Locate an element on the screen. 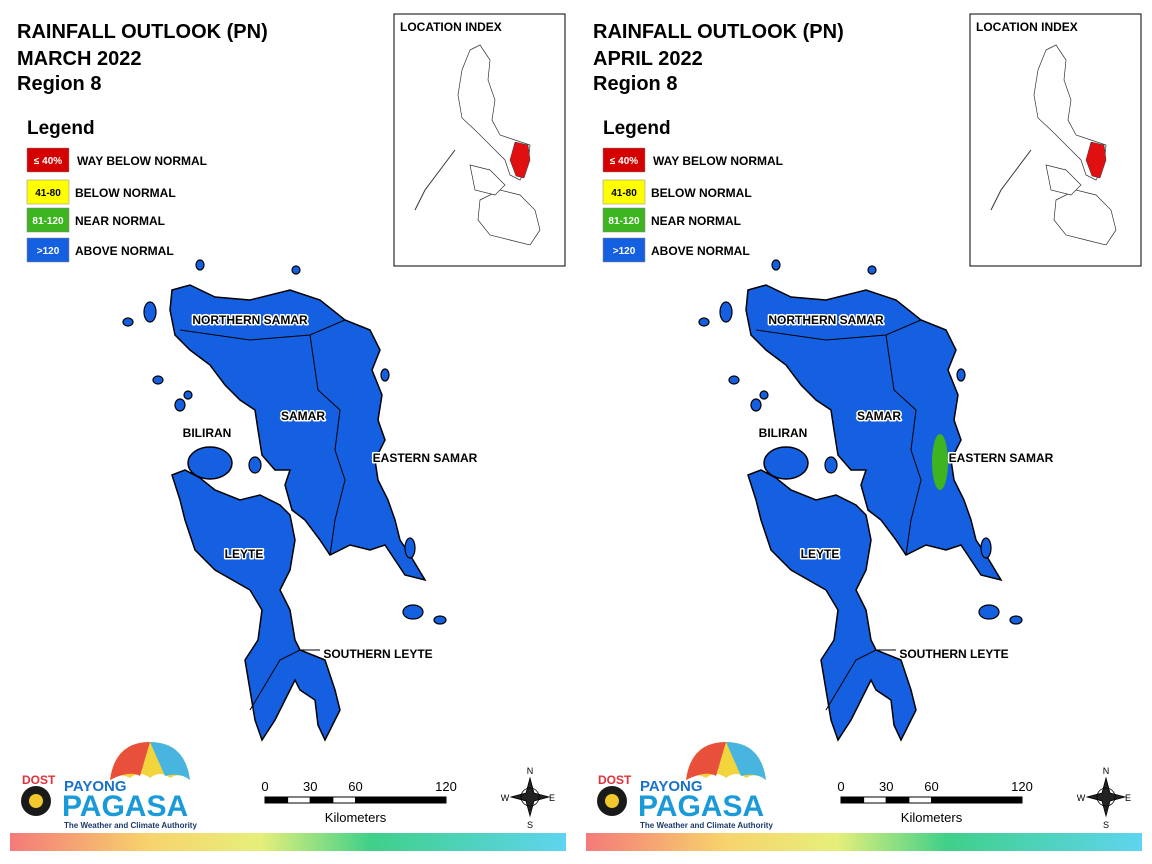 The height and width of the screenshot is (864, 1152). map-month: MARCH 2022 is located at coordinates (79, 59).